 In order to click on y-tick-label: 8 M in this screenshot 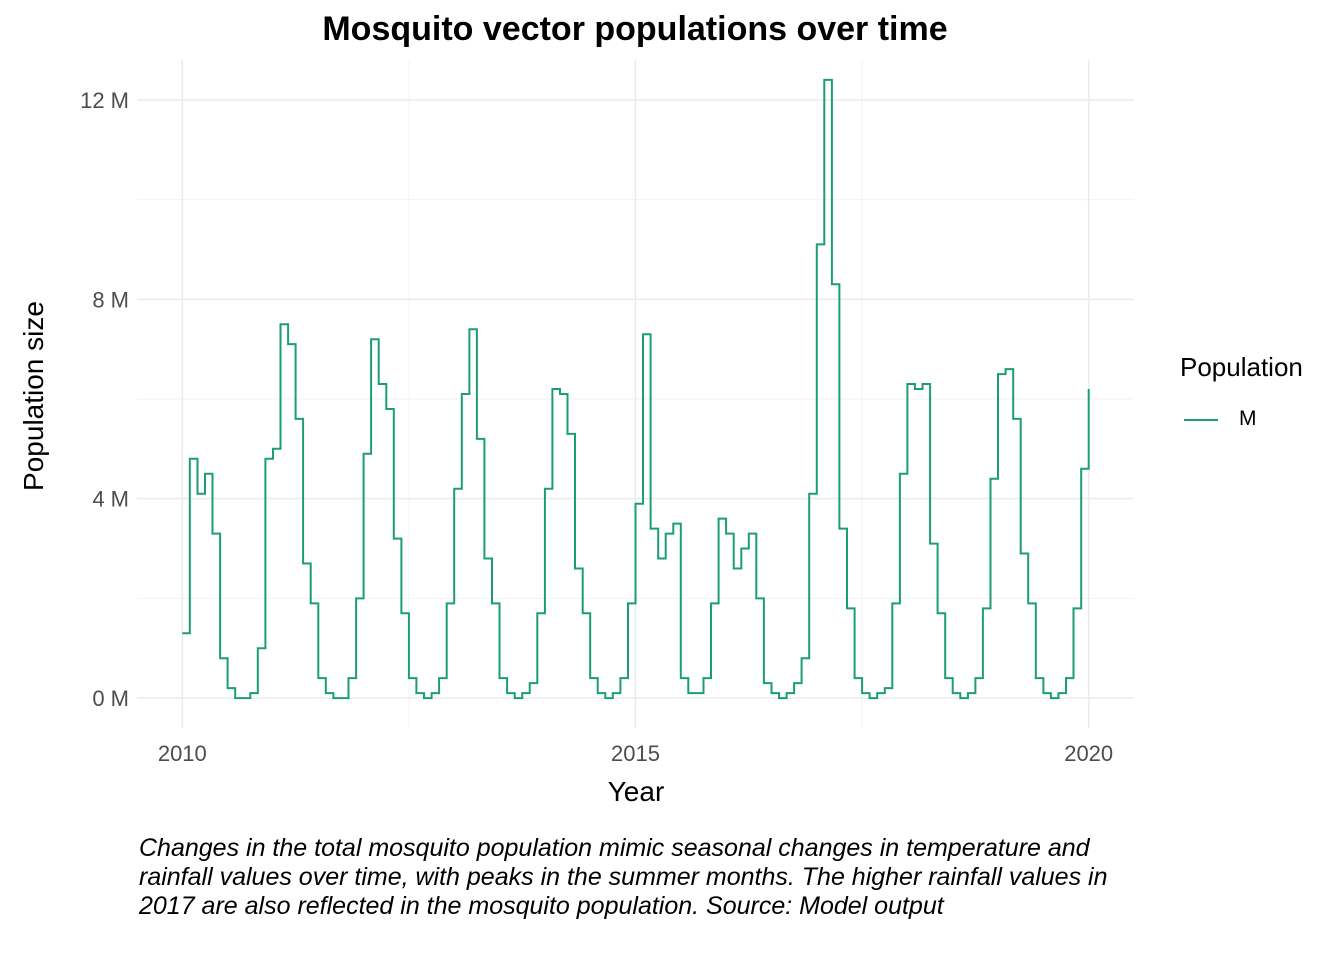, I will do `click(110, 299)`.